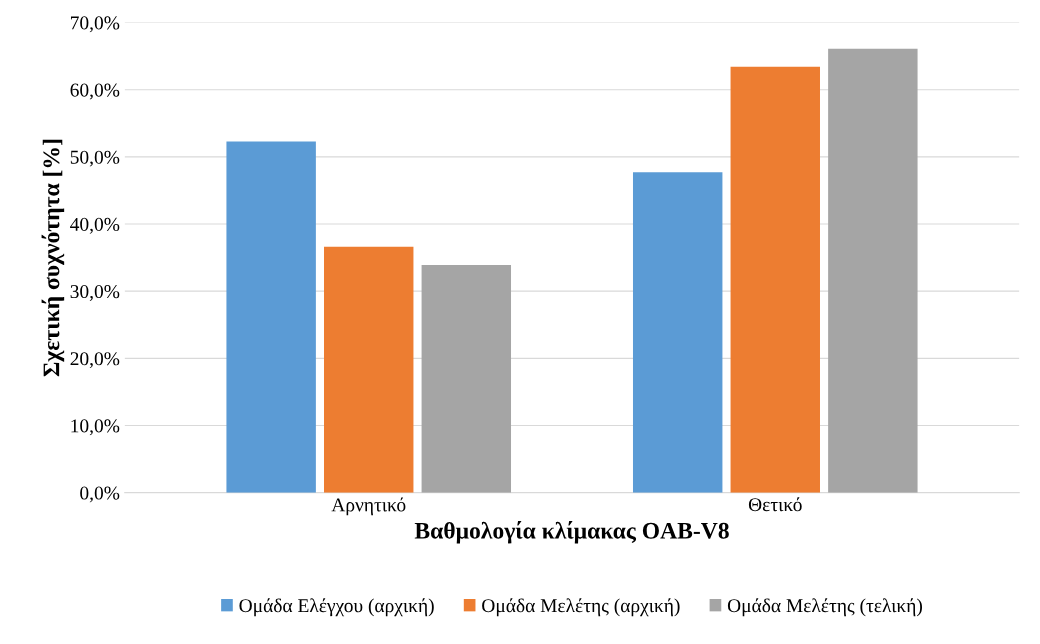 The image size is (1040, 644). What do you see at coordinates (336, 607) in the screenshot?
I see `legend-label: Ομάδα Ελέγχου (αρχική)` at bounding box center [336, 607].